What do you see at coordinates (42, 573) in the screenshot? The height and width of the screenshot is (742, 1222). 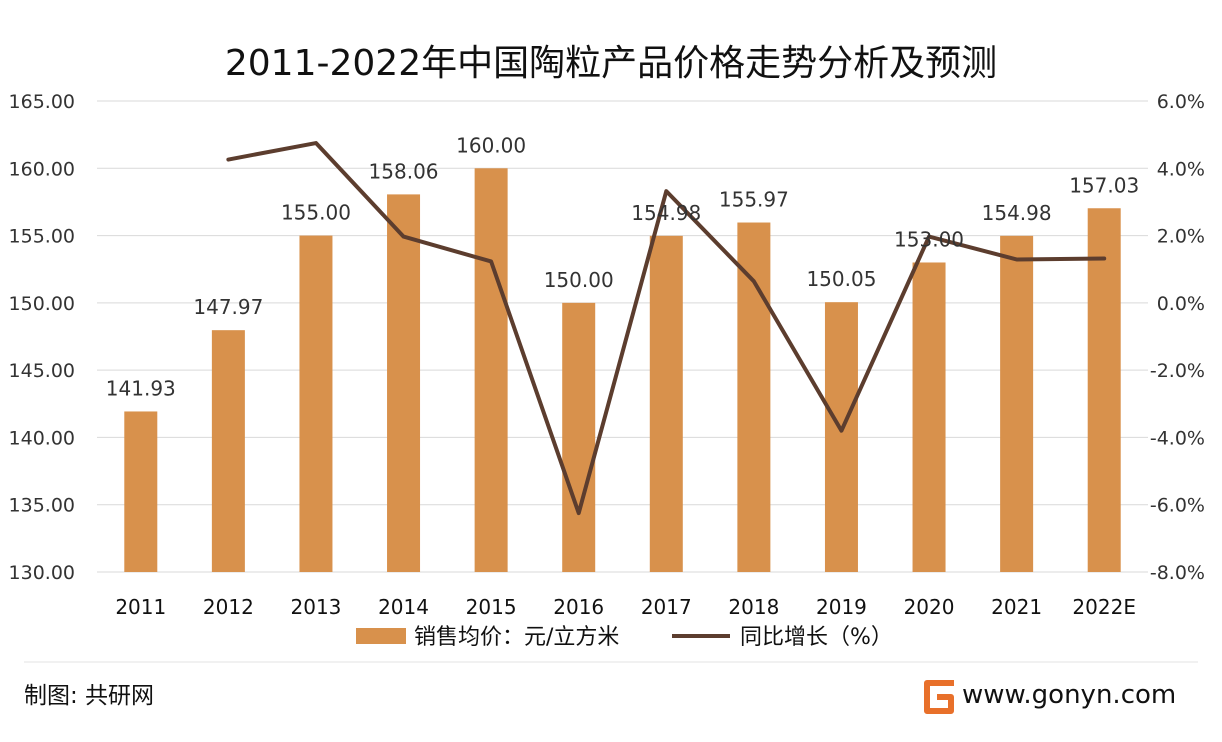 I see `left-tick-label: 130.00` at bounding box center [42, 573].